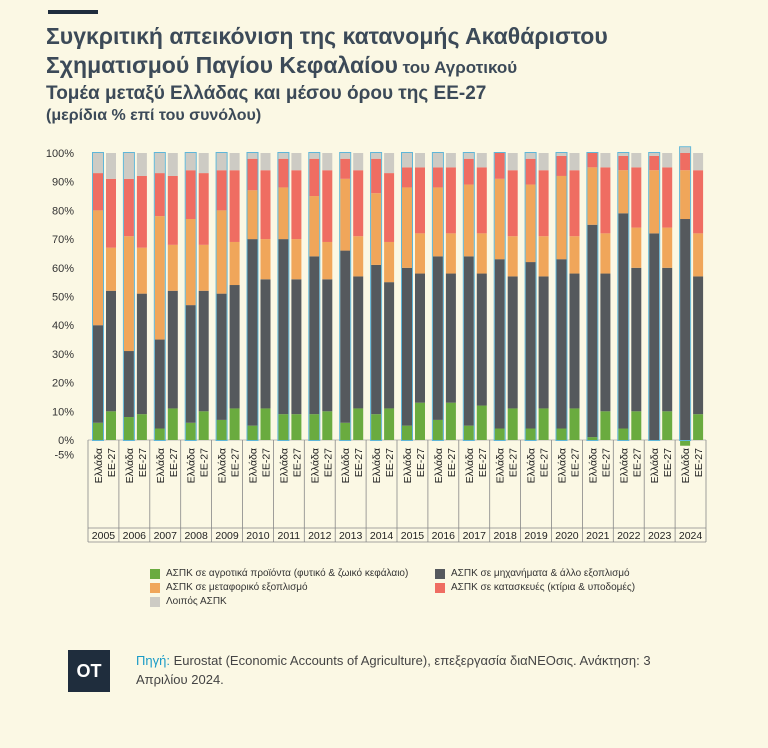 Image resolution: width=768 pixels, height=748 pixels. Describe the element at coordinates (660, 536) in the screenshot. I see `year-label: 2023` at that location.